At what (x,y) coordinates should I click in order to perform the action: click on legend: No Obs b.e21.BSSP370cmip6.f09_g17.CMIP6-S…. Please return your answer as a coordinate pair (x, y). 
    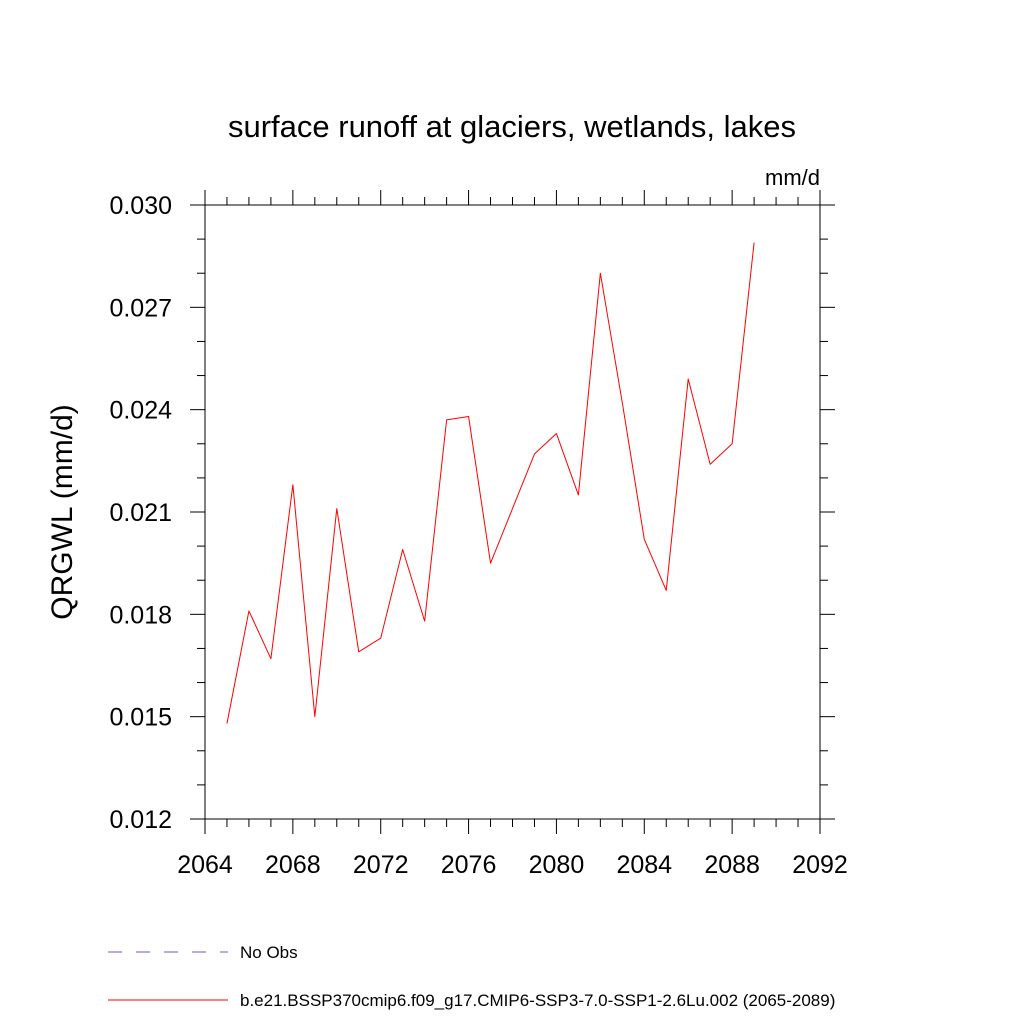
    Looking at the image, I should click on (471, 976).